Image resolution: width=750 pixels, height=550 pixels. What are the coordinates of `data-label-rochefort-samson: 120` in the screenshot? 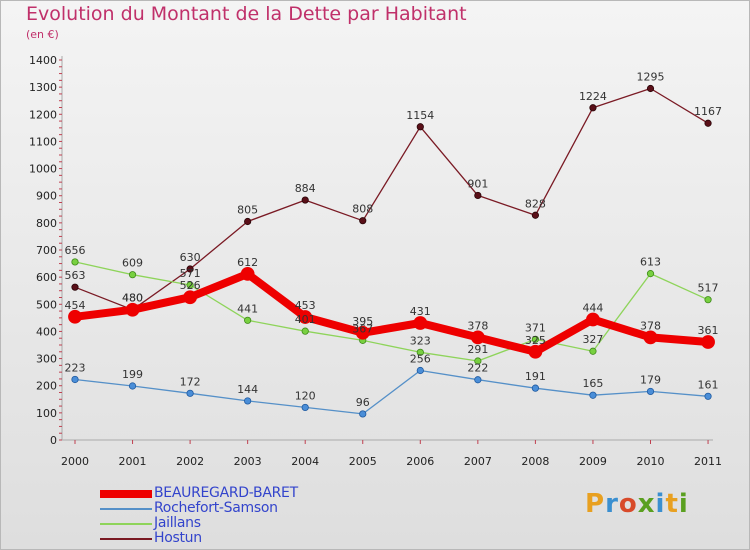 It's located at (305, 395).